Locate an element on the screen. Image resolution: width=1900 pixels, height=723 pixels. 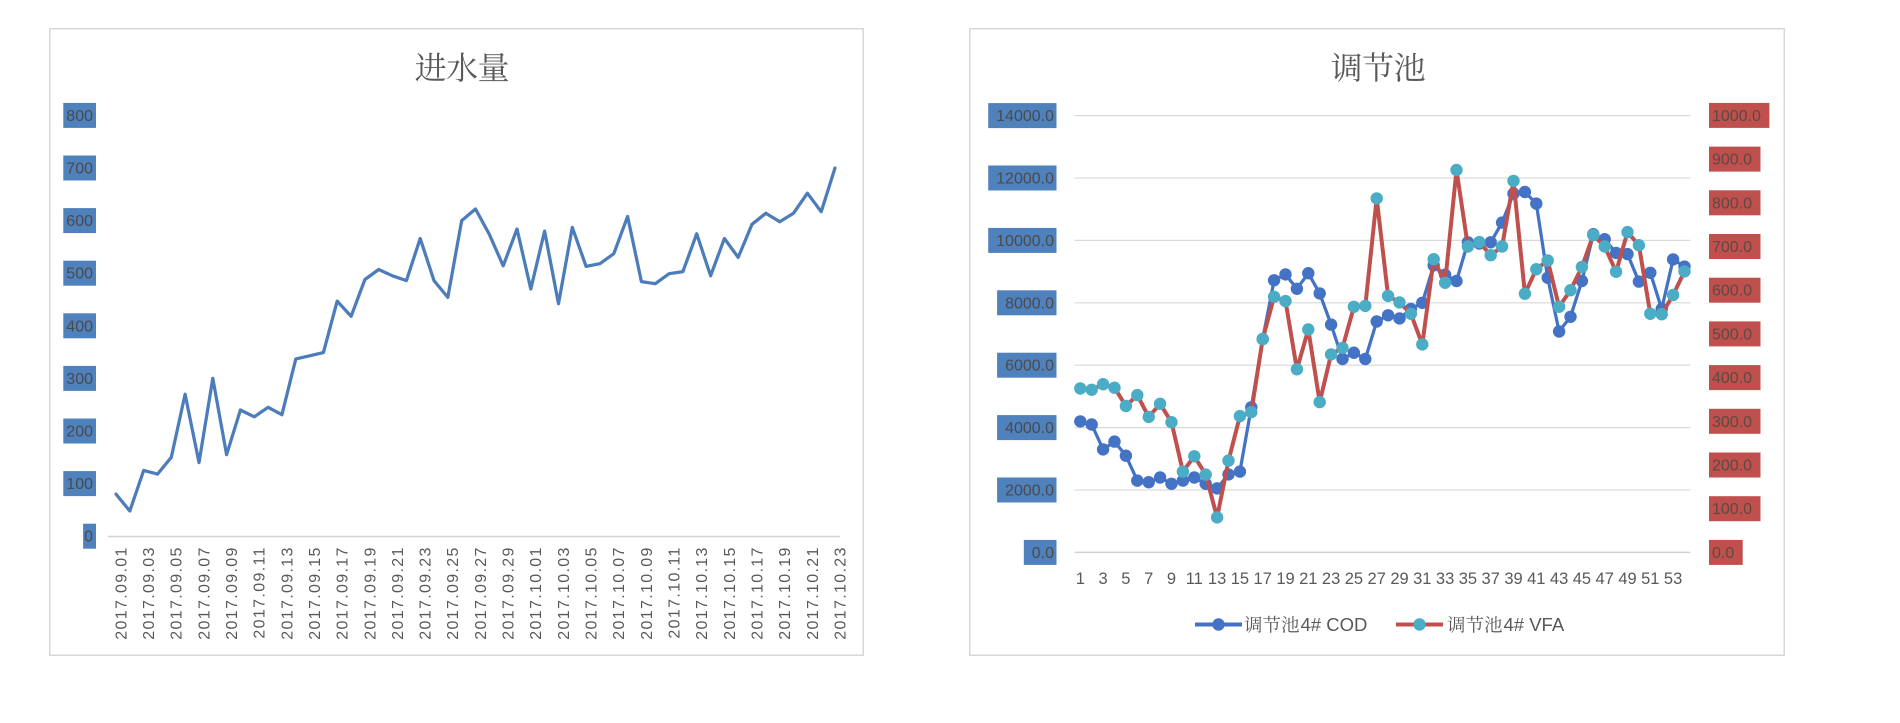
svg-text: 17 is located at coordinates (1263, 579).